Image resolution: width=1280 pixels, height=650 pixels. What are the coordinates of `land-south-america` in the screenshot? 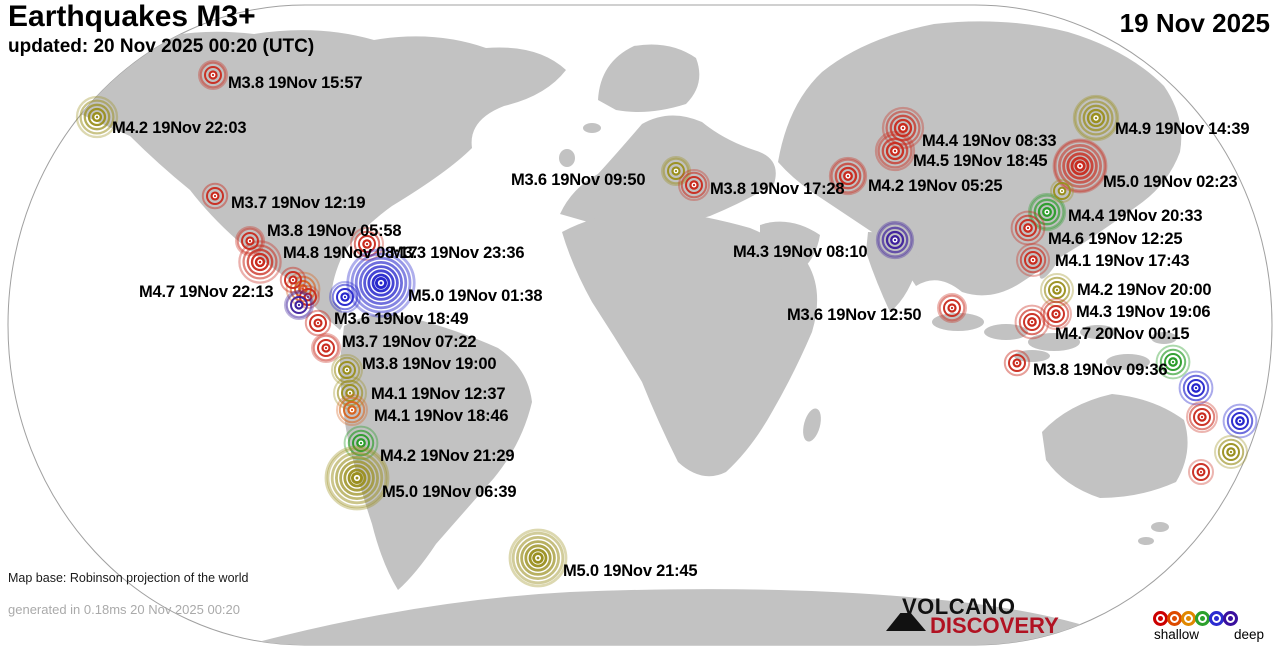 It's located at (436, 452).